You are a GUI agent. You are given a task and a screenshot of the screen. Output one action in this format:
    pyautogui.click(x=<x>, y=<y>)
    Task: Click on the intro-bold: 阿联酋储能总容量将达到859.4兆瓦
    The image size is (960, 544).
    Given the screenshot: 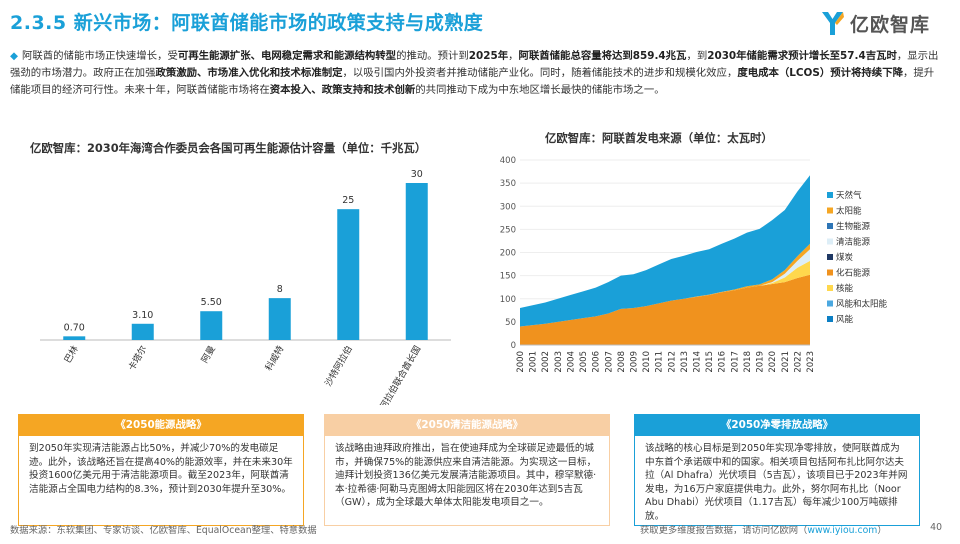 What is the action you would take?
    pyautogui.click(x=602, y=56)
    